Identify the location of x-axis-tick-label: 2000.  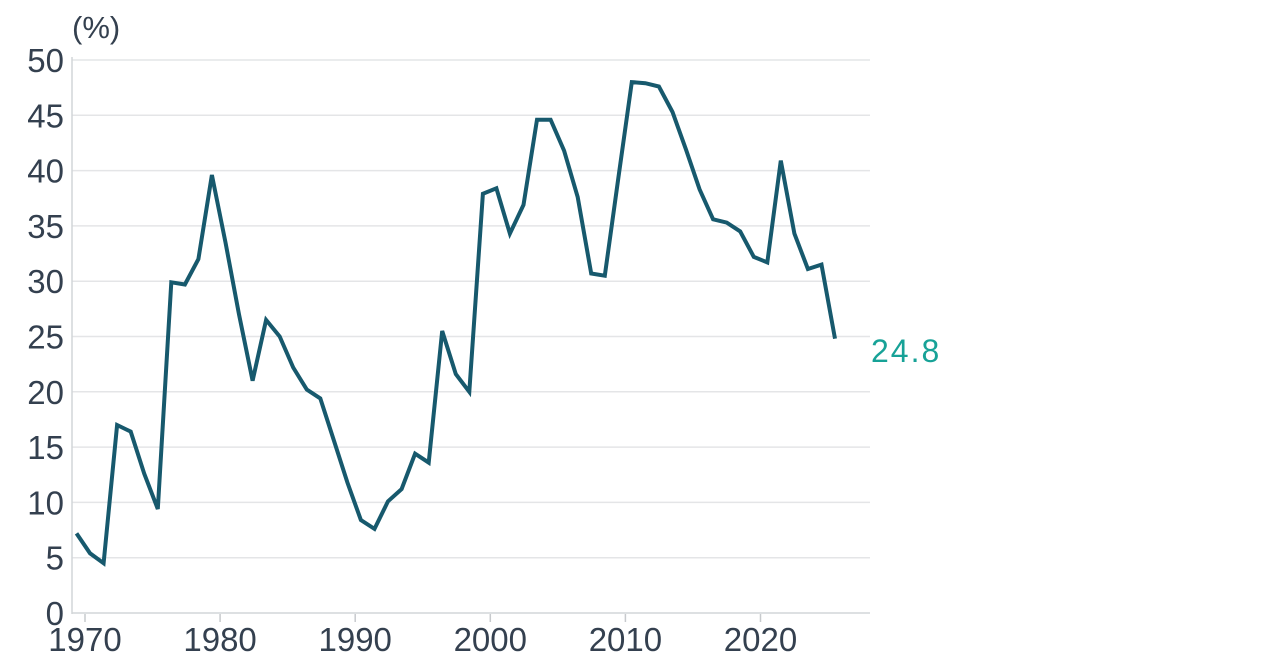
(490, 639).